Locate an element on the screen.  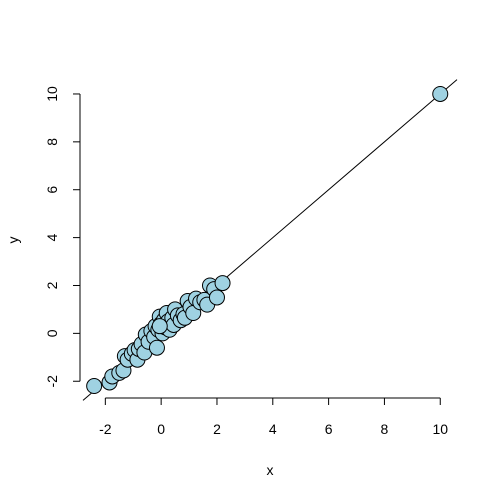
y-axis-label: y is located at coordinates (13, 240).